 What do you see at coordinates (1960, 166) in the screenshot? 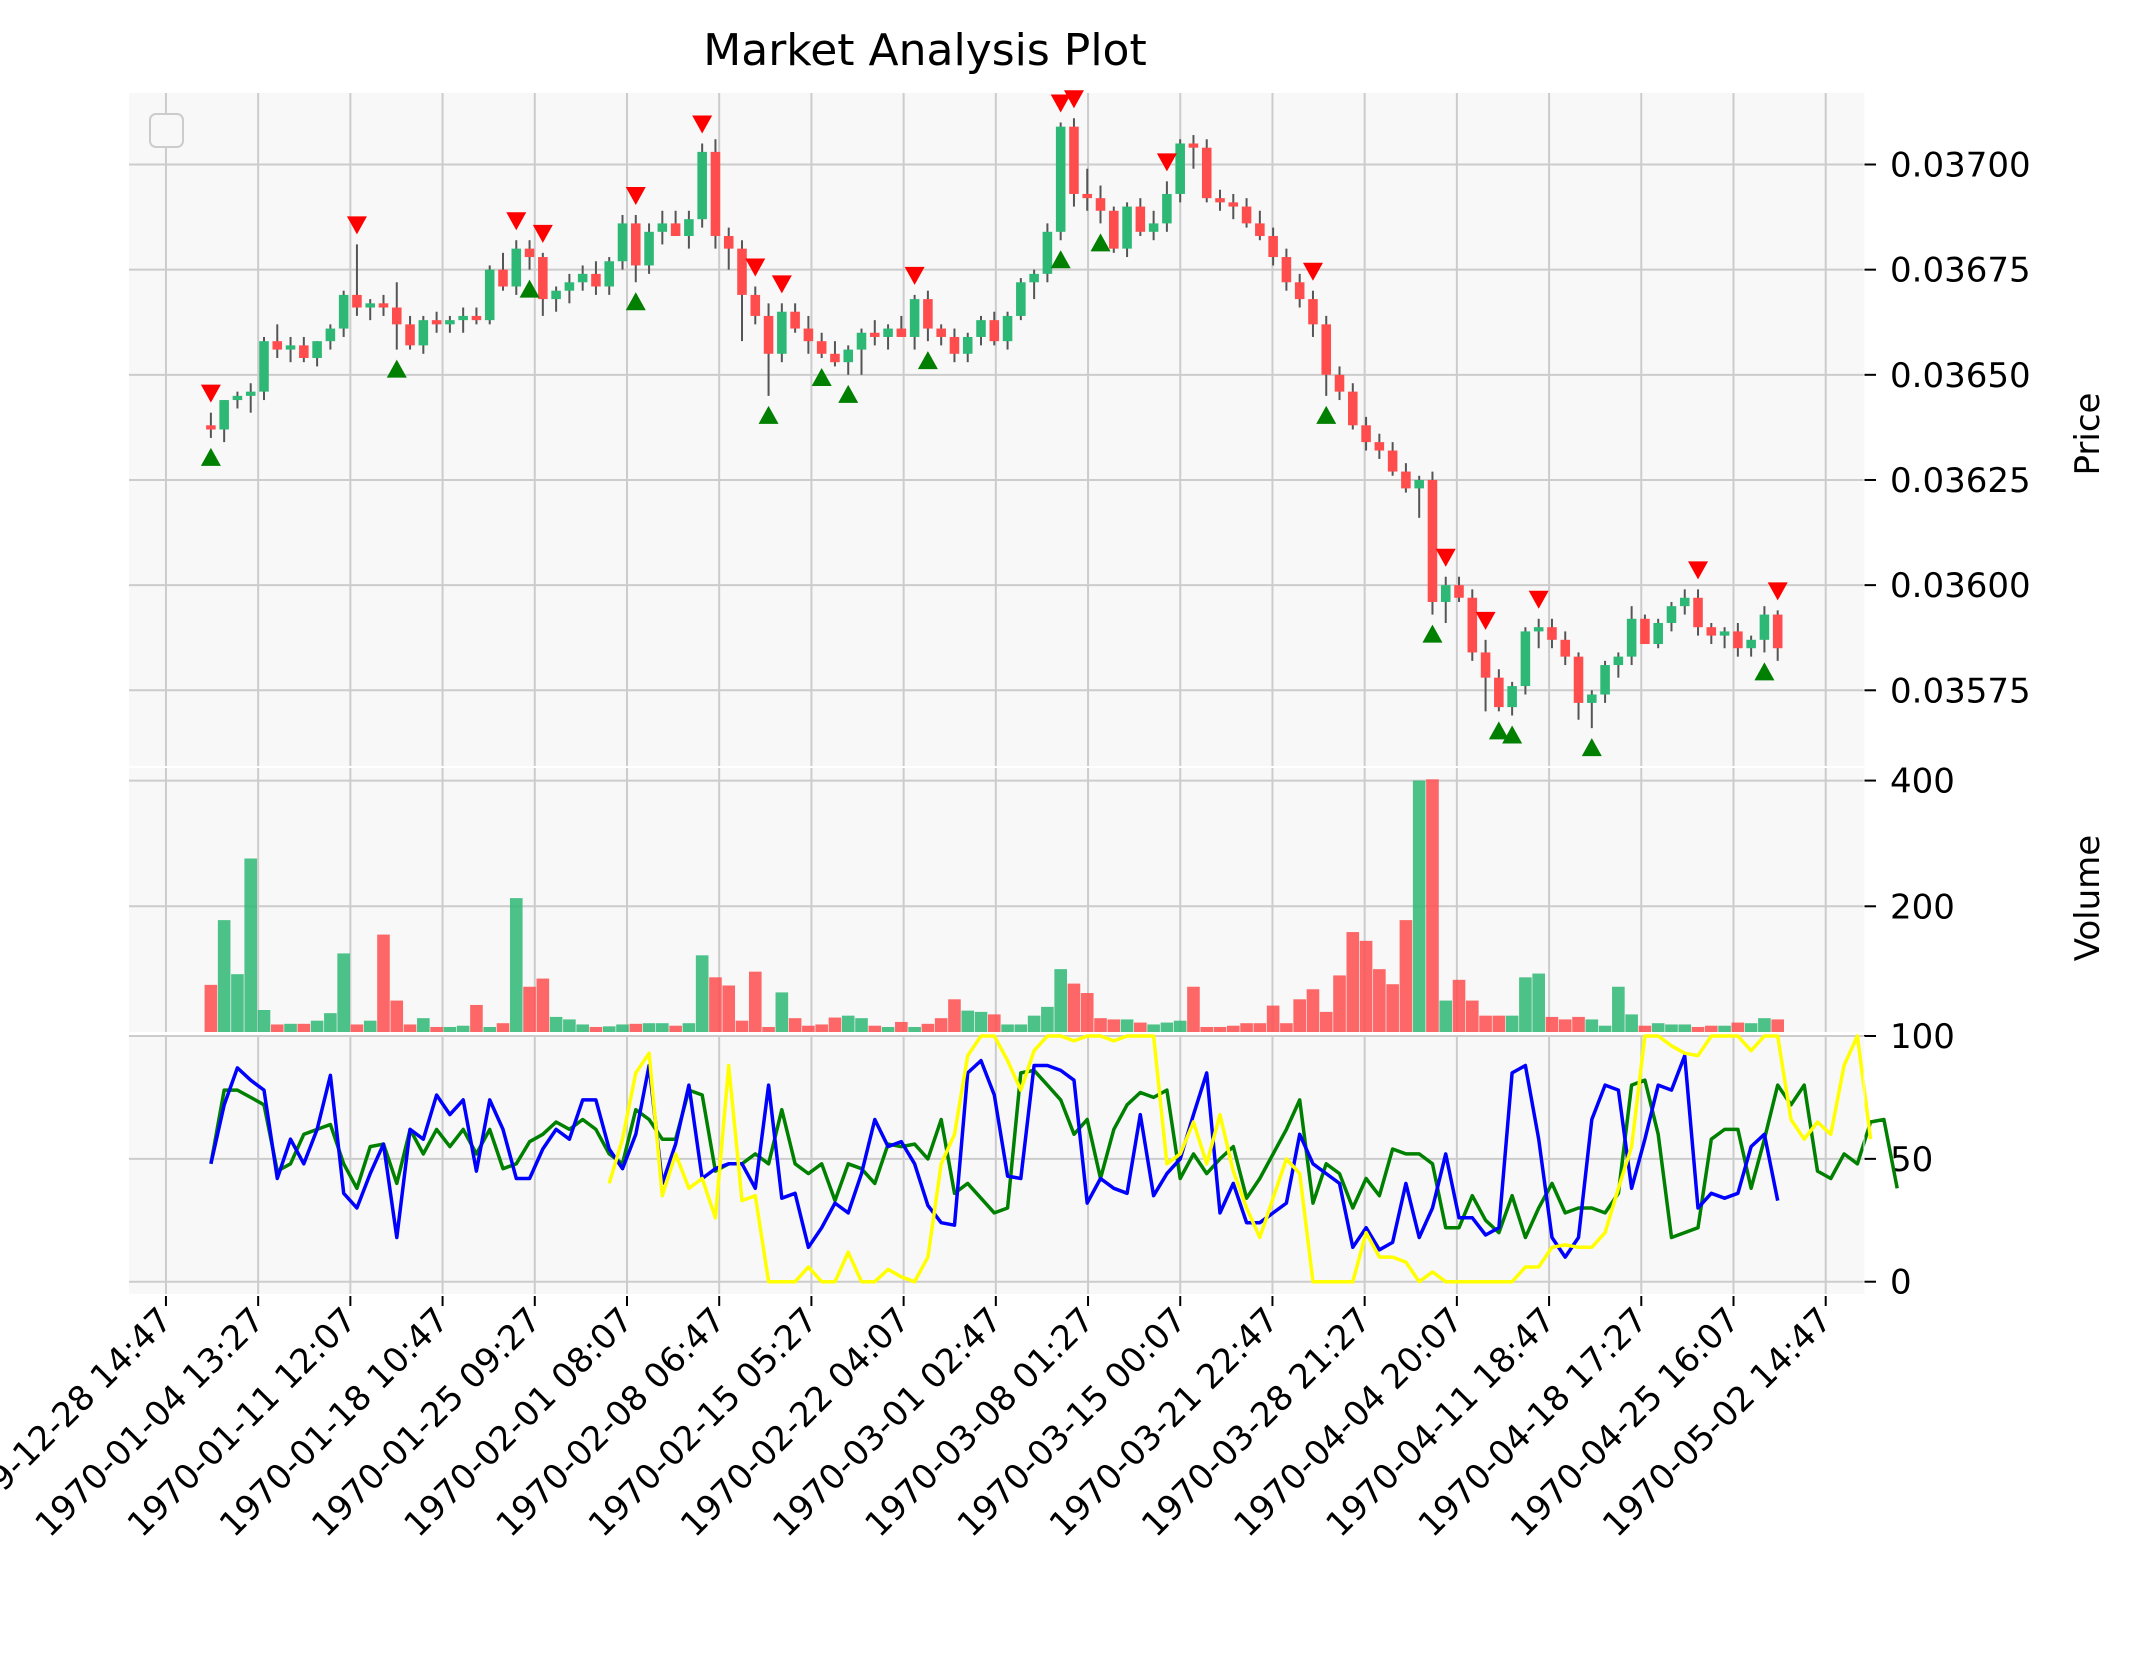
I see `price-tick-label: 0.03700` at bounding box center [1960, 166].